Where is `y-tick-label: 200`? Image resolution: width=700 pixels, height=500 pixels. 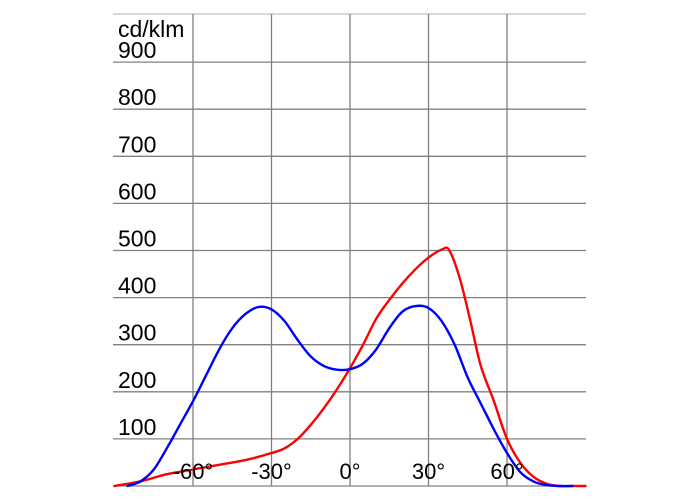
y-tick-label: 200 is located at coordinates (137, 380).